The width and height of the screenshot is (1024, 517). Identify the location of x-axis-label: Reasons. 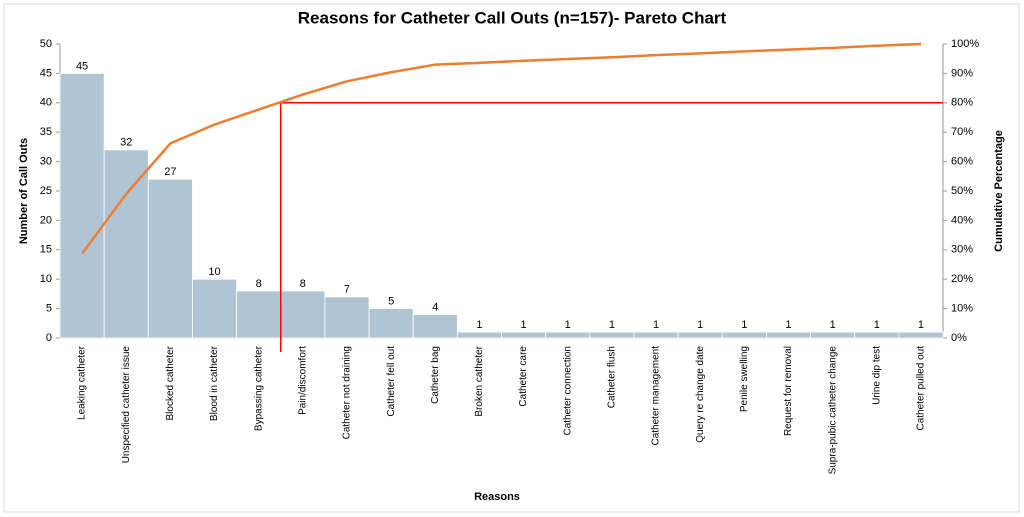
(497, 497).